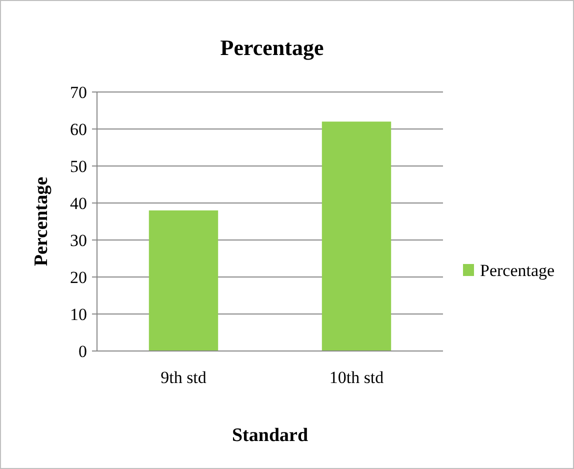 The height and width of the screenshot is (469, 574). What do you see at coordinates (270, 435) in the screenshot?
I see `x-axis-title: Standard` at bounding box center [270, 435].